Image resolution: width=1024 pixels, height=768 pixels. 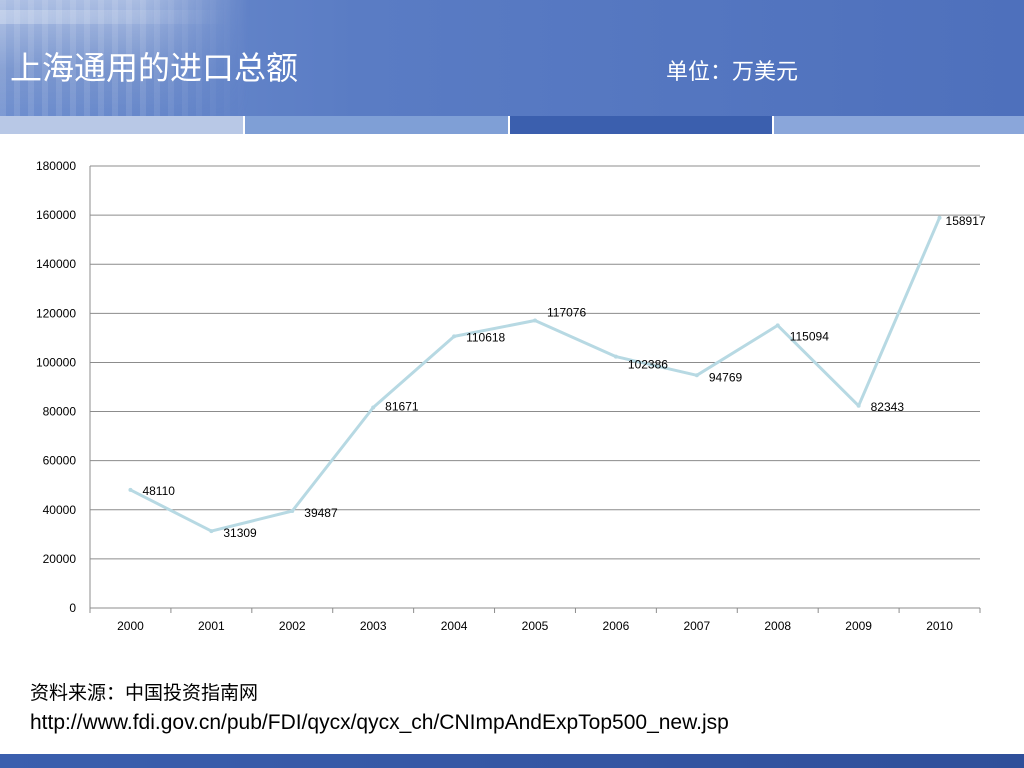 I want to click on y-tick-label: 160000, so click(x=56, y=215).